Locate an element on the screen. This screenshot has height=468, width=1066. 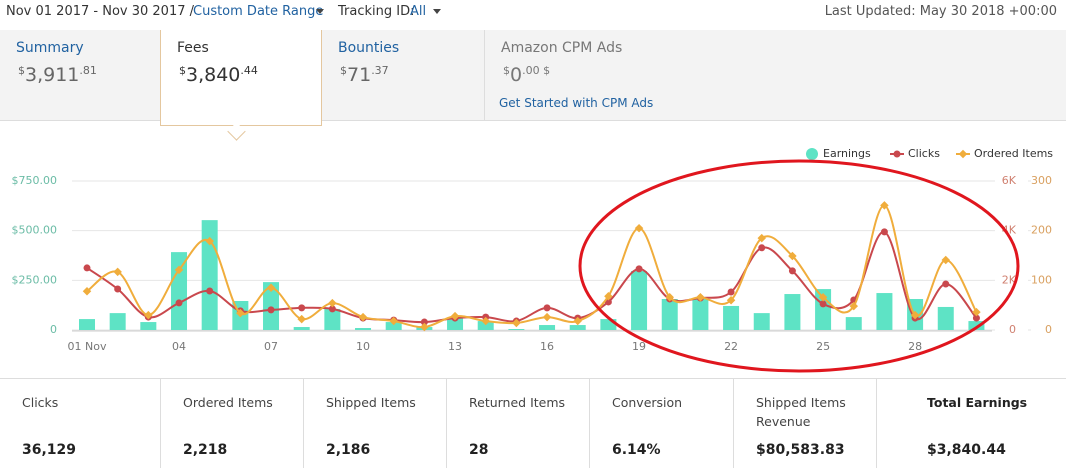
stat-value: 2,186 is located at coordinates (348, 450).